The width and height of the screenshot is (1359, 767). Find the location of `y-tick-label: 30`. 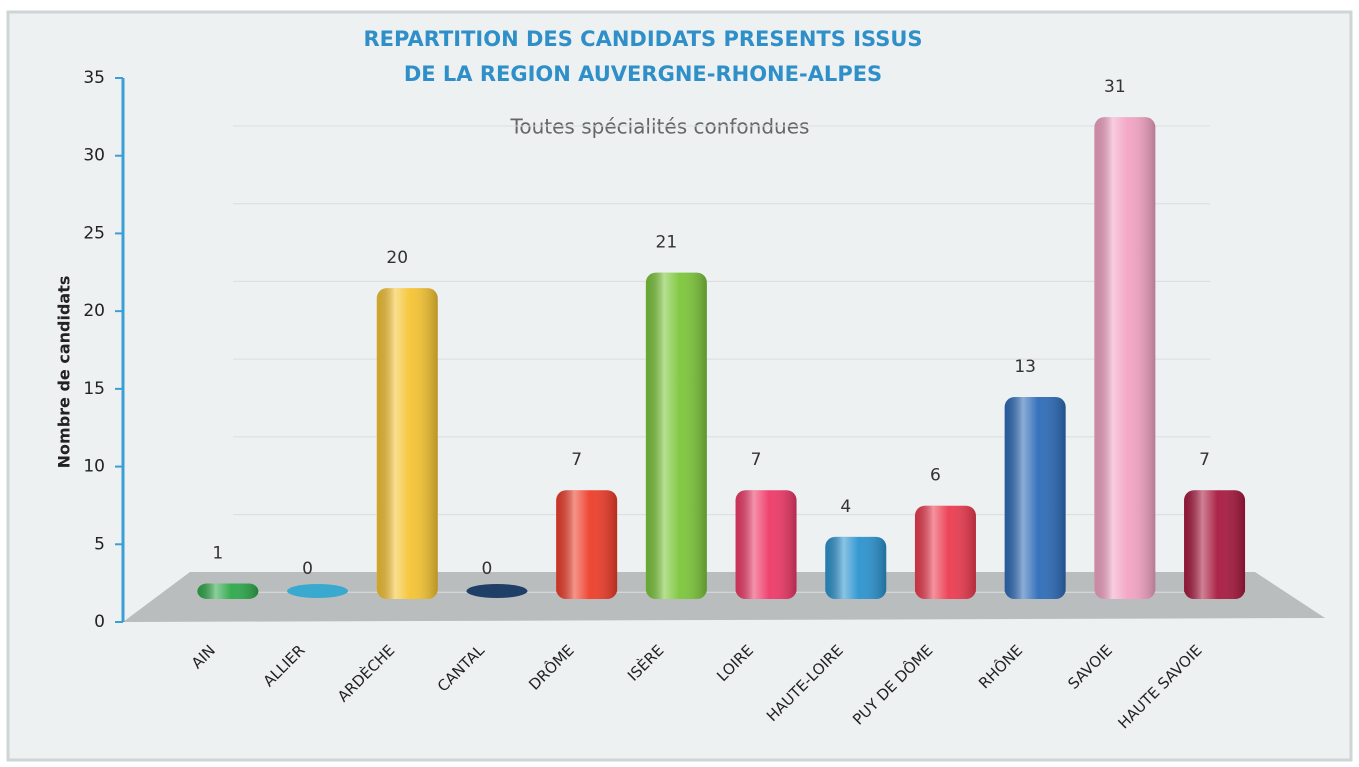

y-tick-label: 30 is located at coordinates (94, 156).